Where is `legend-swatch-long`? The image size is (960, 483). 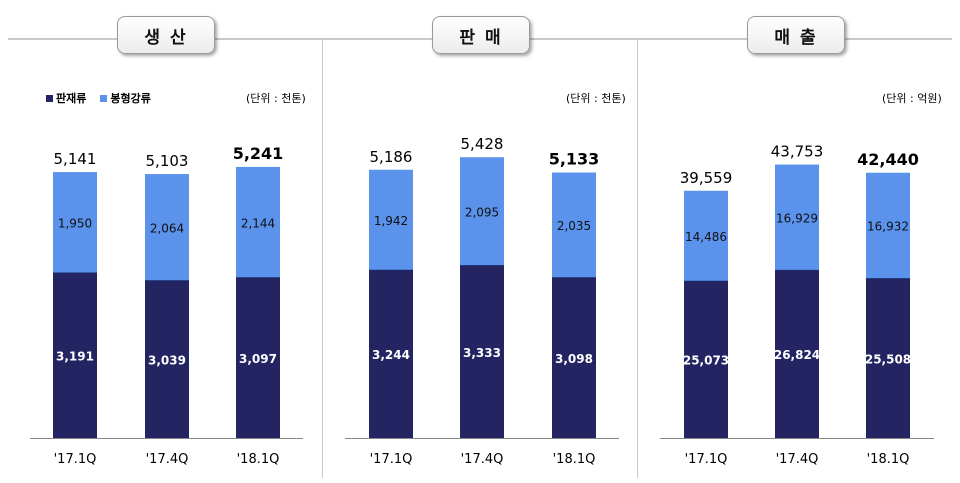 legend-swatch-long is located at coordinates (104, 98).